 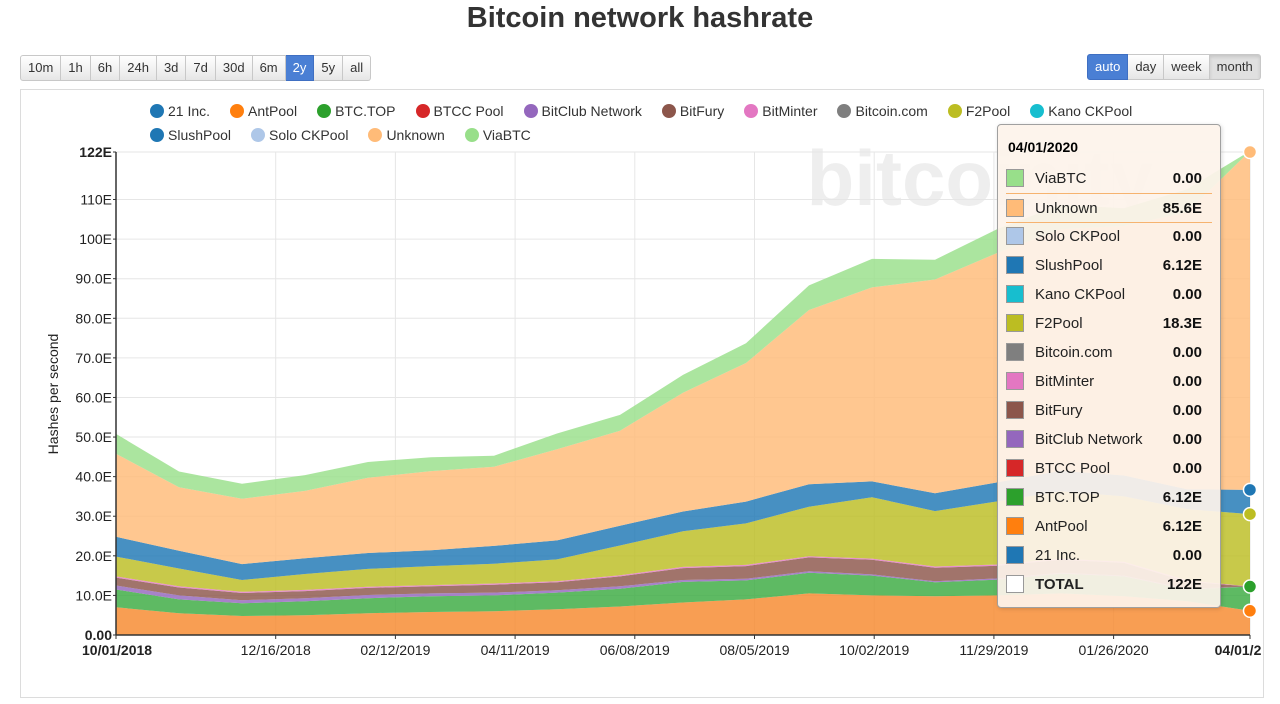 What do you see at coordinates (692, 111) in the screenshot?
I see `legend-item: BitFury` at bounding box center [692, 111].